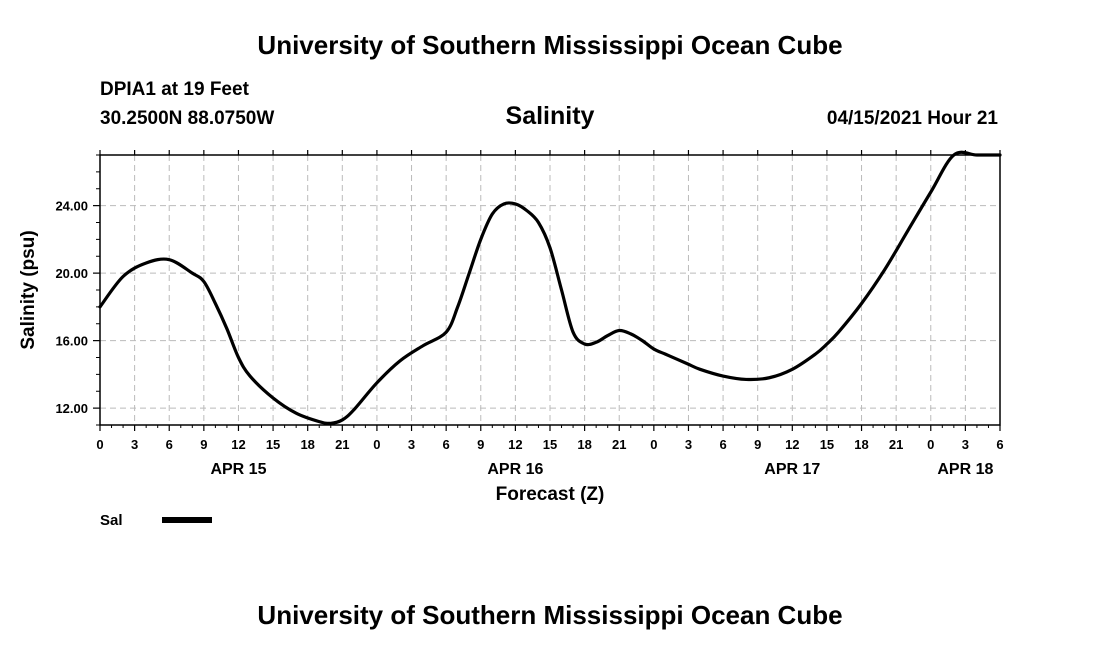 The height and width of the screenshot is (650, 1100). I want to click on x-tick-labels: 0 3 6 9 12 15 18 21 0 3 6 9 12 15 18 21 0 3 6 9 12 15 18 21 0 3 6, so click(549, 444).